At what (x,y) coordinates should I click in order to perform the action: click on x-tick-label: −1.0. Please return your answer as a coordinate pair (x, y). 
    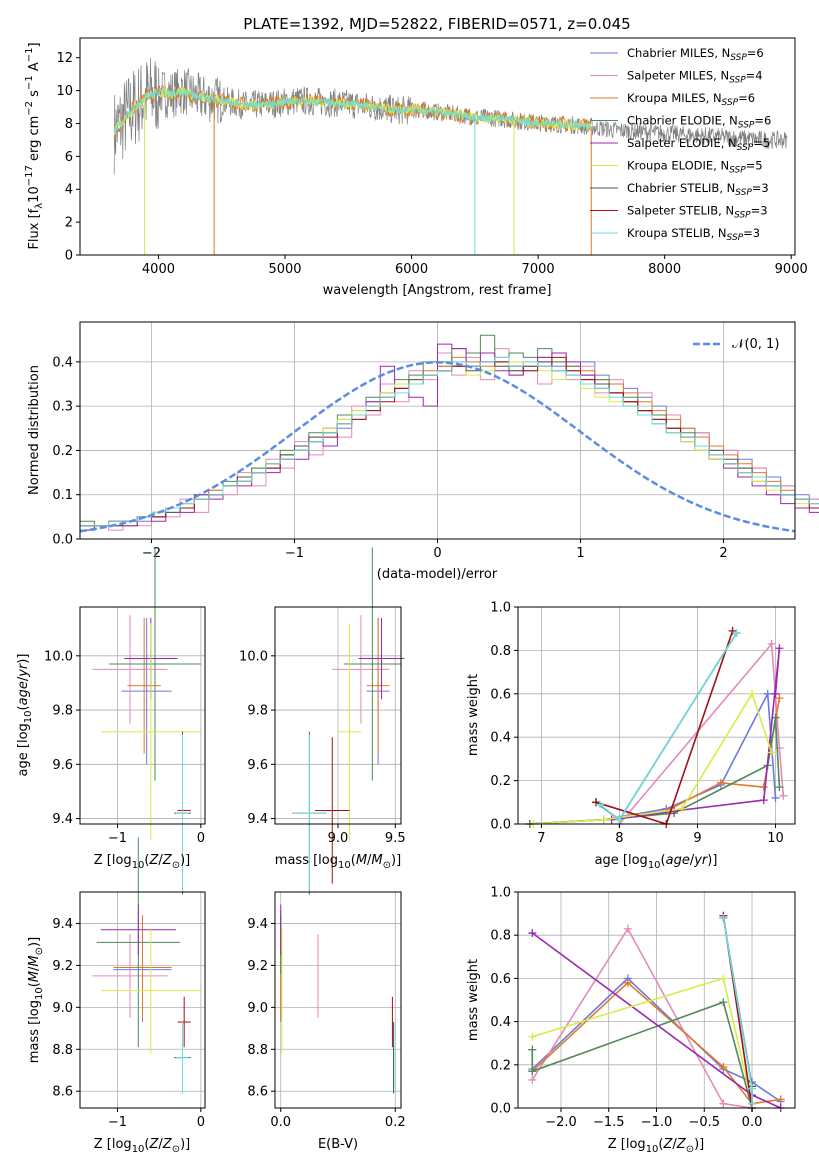
    Looking at the image, I should click on (657, 1122).